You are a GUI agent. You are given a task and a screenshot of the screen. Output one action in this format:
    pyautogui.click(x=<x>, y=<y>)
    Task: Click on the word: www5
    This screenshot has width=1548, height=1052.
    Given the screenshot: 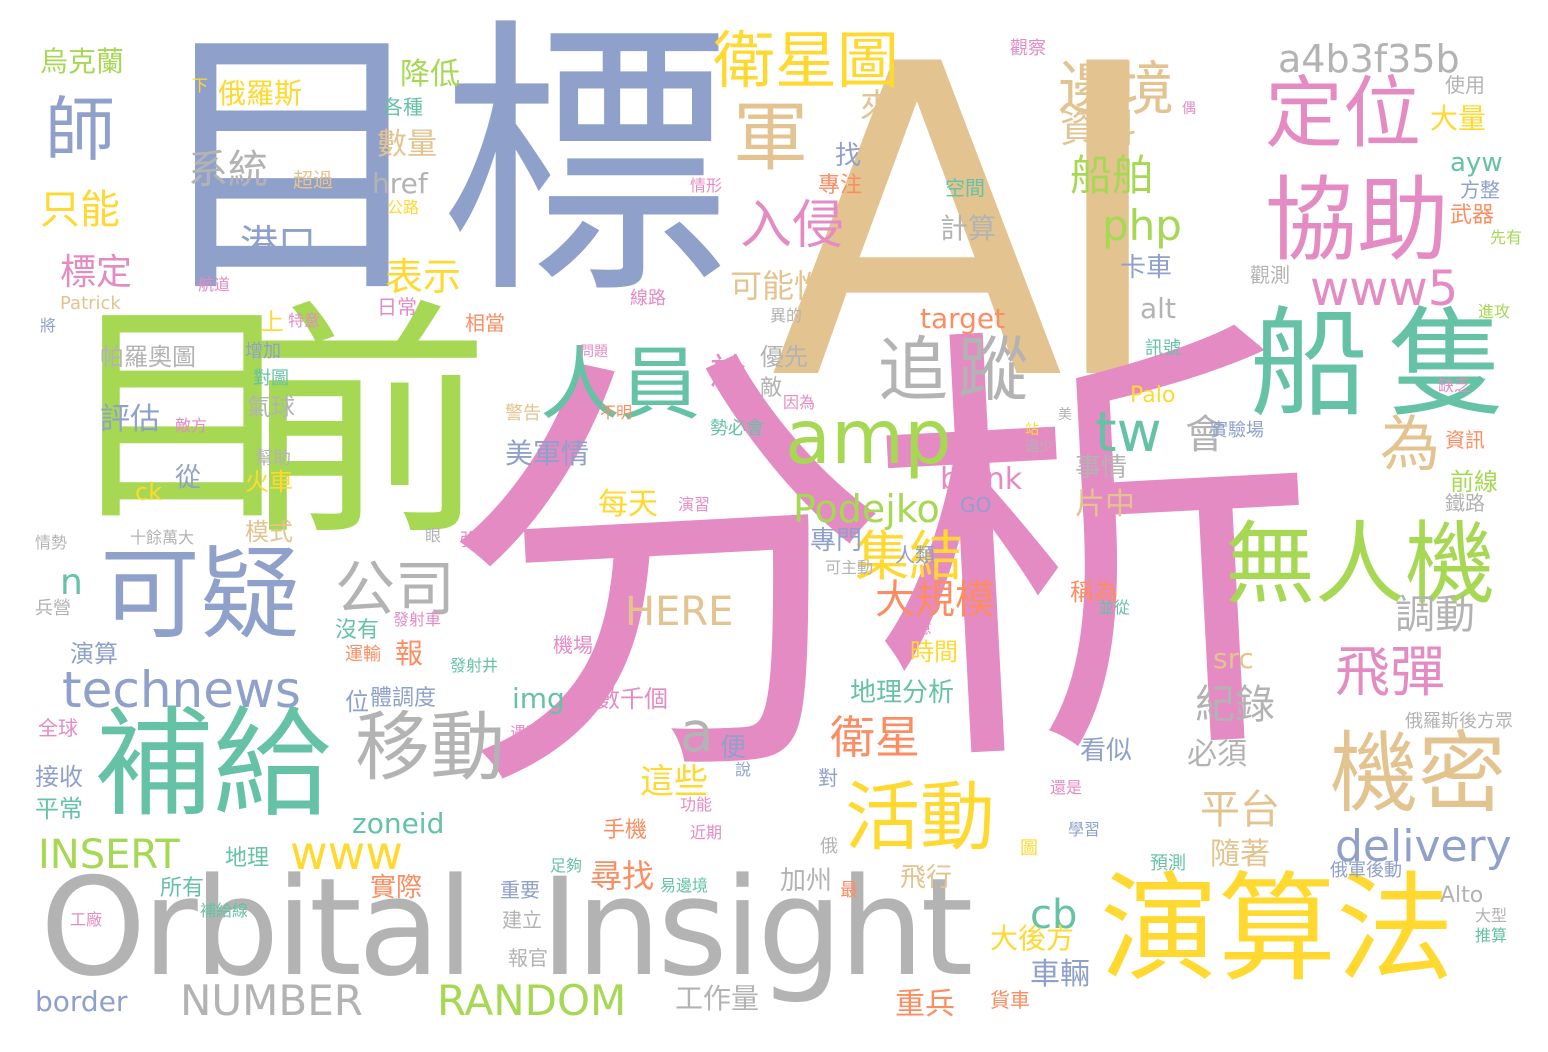 What is the action you would take?
    pyautogui.click(x=1384, y=289)
    